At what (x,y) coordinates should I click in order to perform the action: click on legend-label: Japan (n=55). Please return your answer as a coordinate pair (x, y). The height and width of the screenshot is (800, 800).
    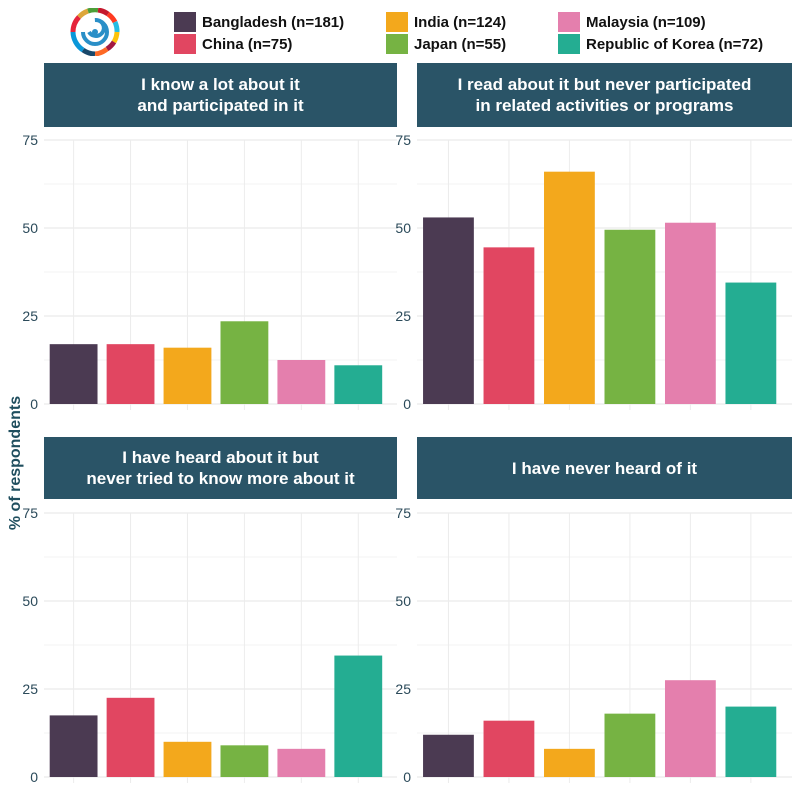
    Looking at the image, I should click on (460, 44).